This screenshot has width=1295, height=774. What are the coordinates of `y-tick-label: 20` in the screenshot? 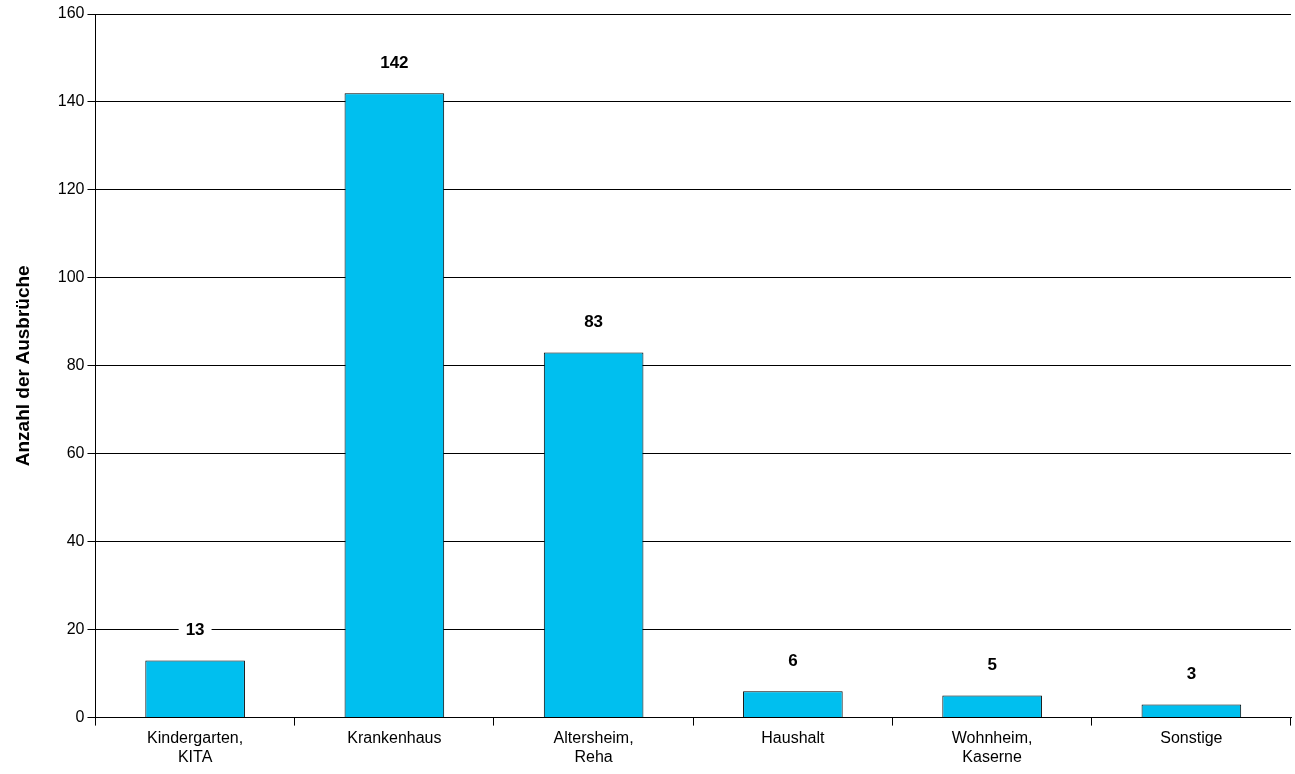 It's located at (75, 629).